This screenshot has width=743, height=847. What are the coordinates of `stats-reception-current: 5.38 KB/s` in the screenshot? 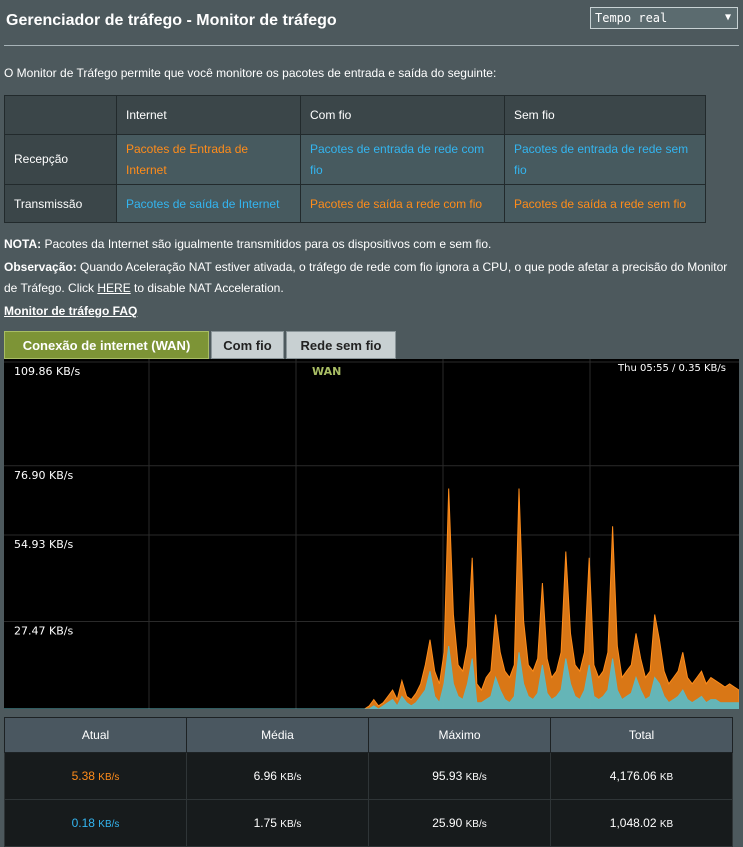 It's located at (95, 776).